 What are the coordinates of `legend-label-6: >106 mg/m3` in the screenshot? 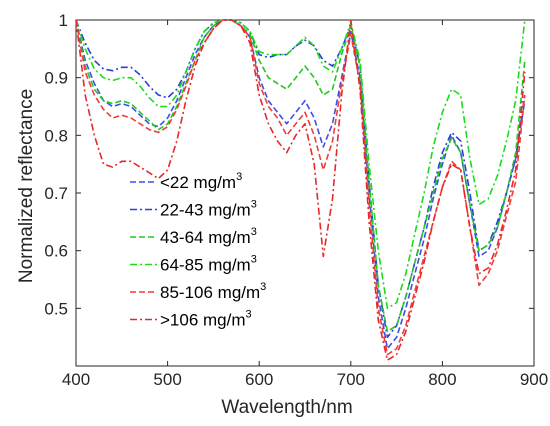 It's located at (206, 319).